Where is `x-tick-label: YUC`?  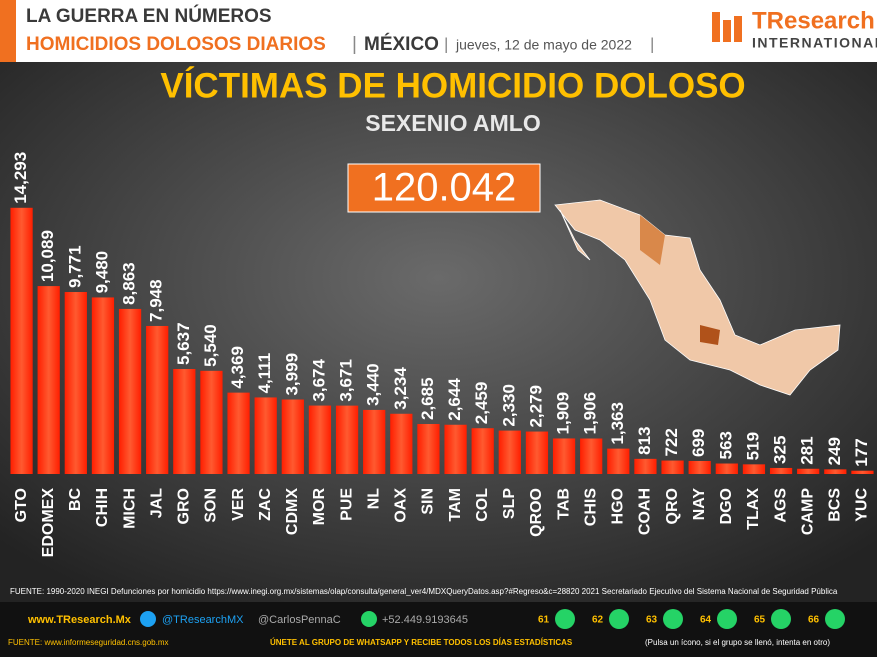
x-tick-label: YUC is located at coordinates (862, 505).